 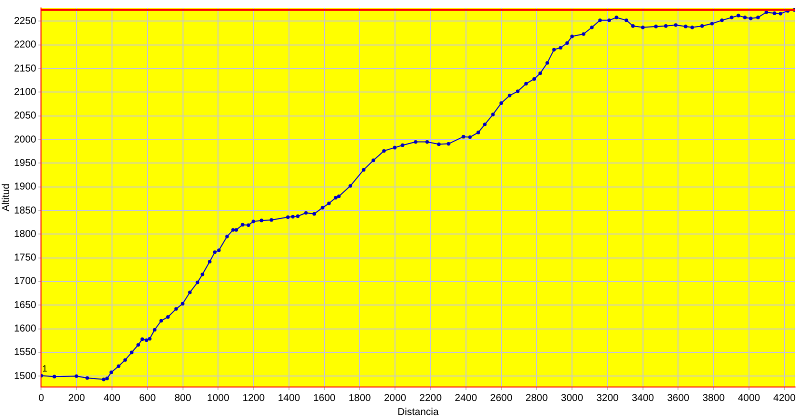 I want to click on y-tick-label: 1700, so click(x=25, y=282).